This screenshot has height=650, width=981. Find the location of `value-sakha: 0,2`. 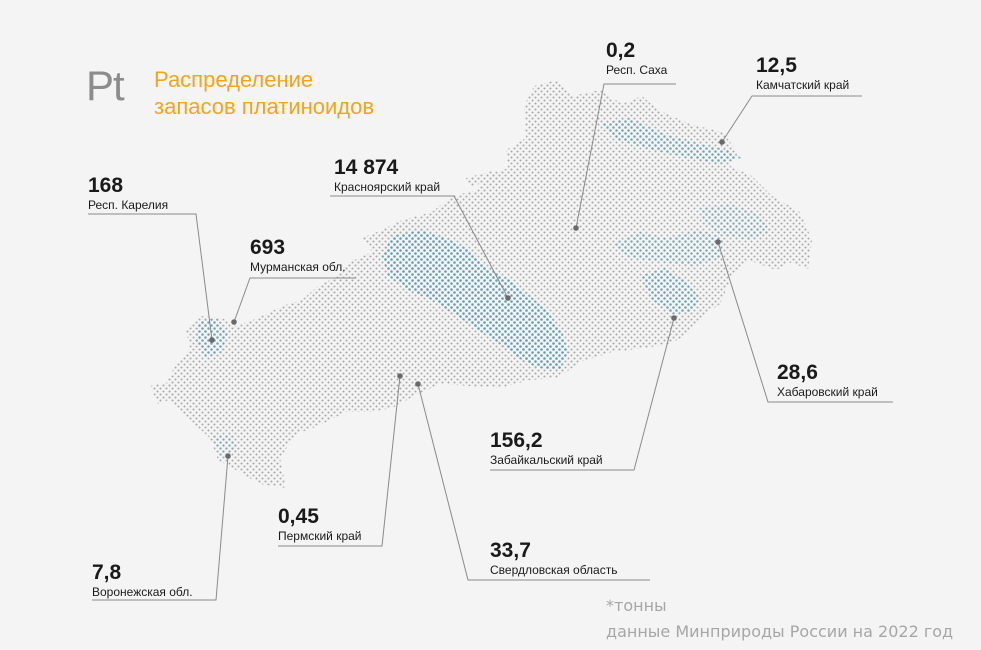

value-sakha: 0,2 is located at coordinates (621, 50).